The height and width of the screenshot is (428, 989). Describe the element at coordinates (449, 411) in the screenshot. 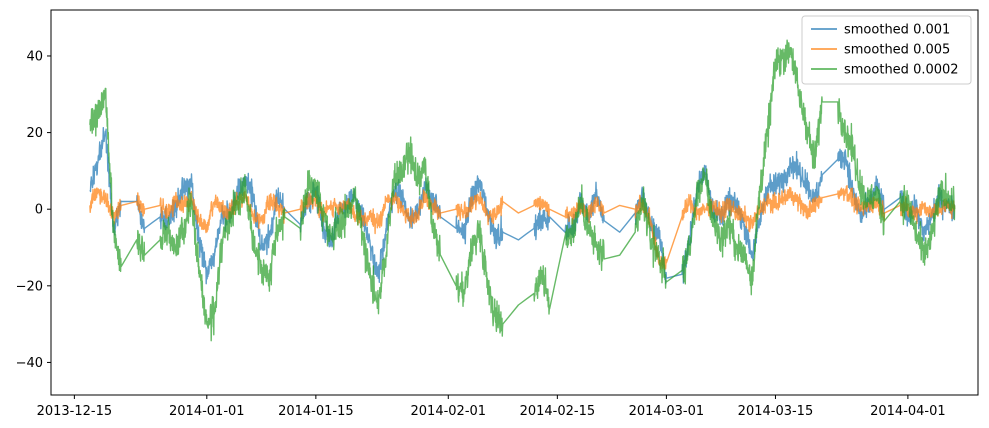

I see `x-tick-label: 2014-02-01` at that location.